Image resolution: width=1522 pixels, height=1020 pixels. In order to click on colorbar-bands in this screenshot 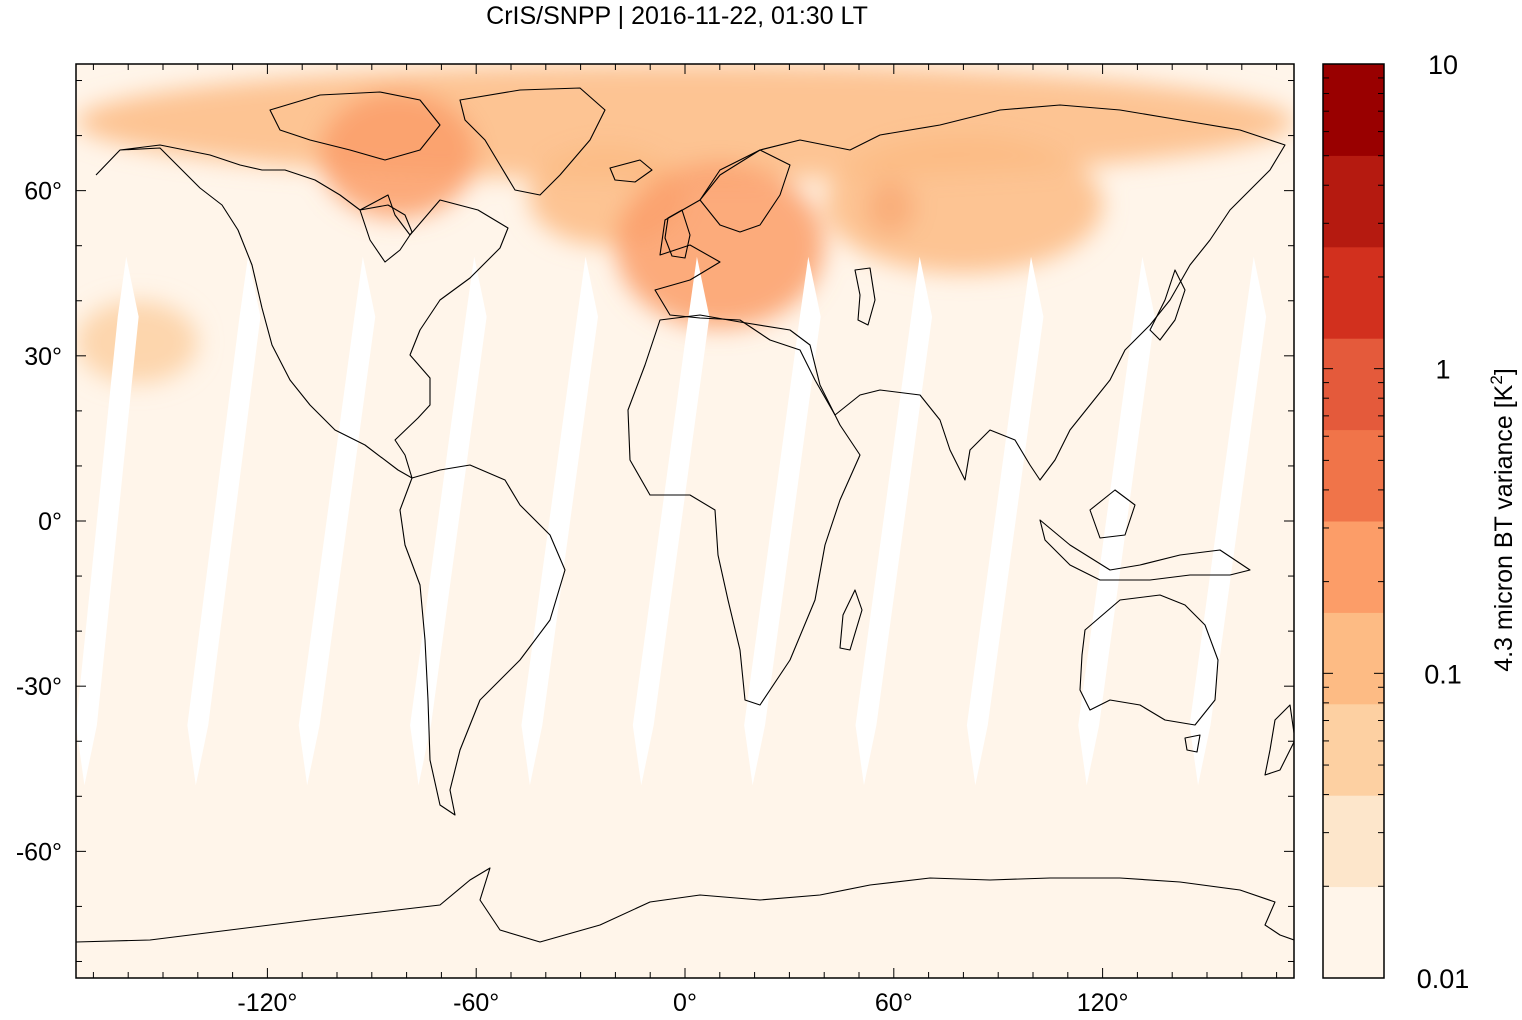, I will do `click(1353, 521)`.